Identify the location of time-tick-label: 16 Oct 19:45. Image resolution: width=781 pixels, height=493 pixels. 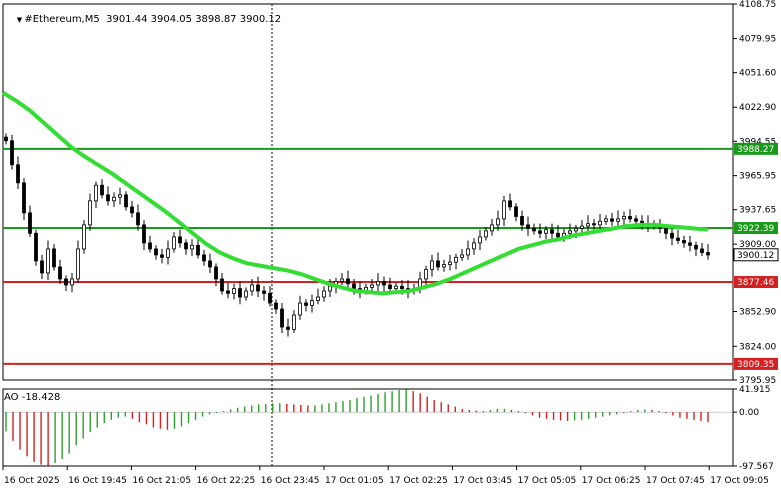
(97, 481).